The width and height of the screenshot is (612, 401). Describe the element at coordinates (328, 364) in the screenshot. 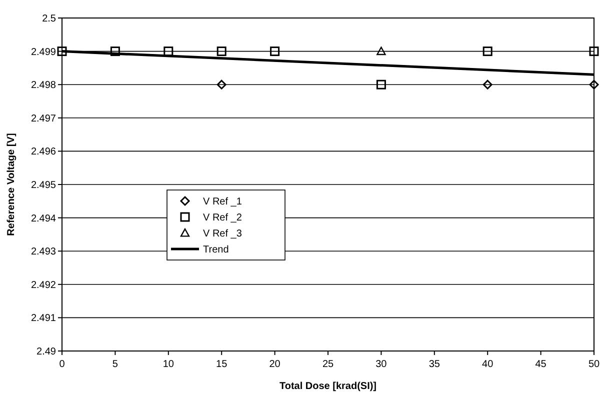

I see `x-tick-label: 25` at that location.